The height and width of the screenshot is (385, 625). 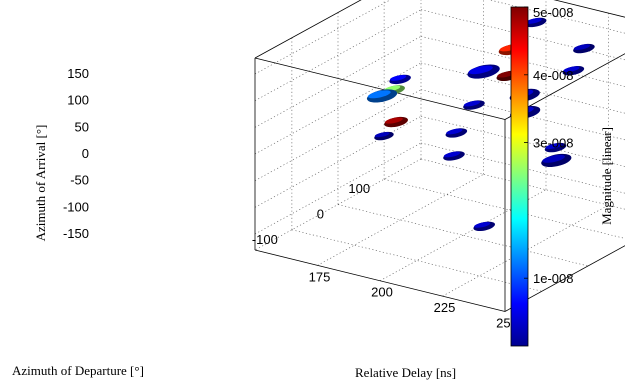 What do you see at coordinates (445, 307) in the screenshot?
I see `x-tick-label: 225` at bounding box center [445, 307].